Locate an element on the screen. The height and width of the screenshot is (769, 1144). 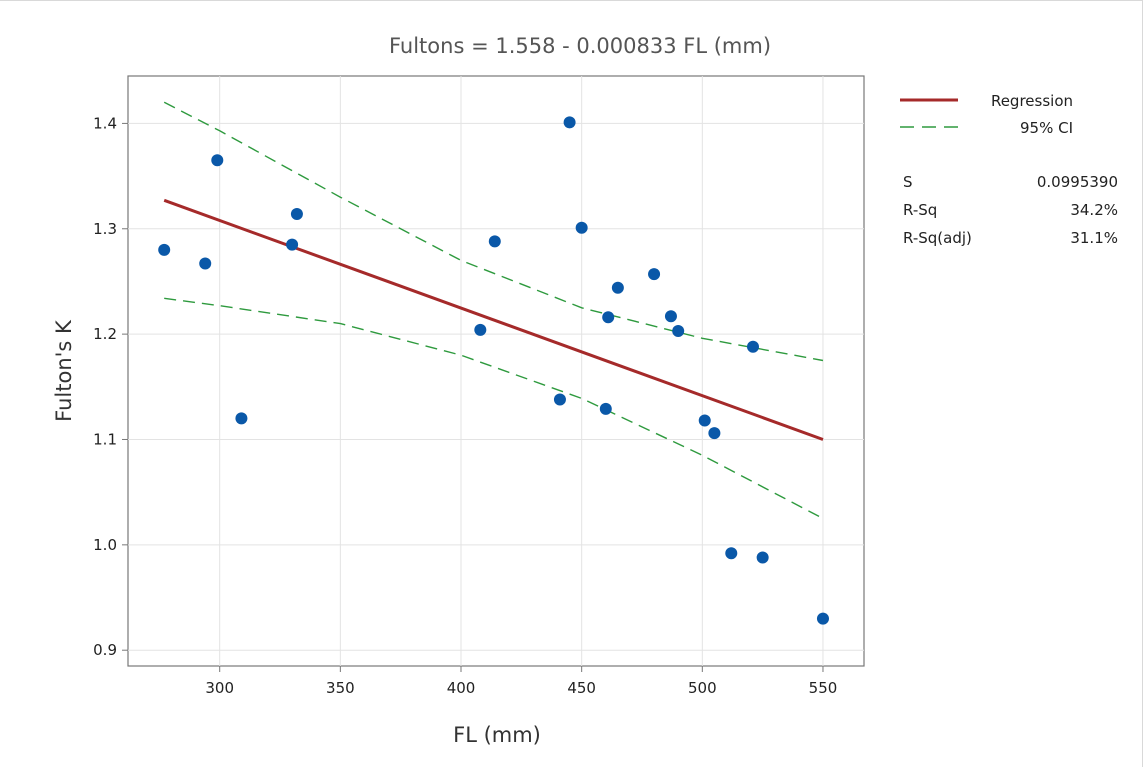
x-axis-label: FL (mm) is located at coordinates (497, 735).